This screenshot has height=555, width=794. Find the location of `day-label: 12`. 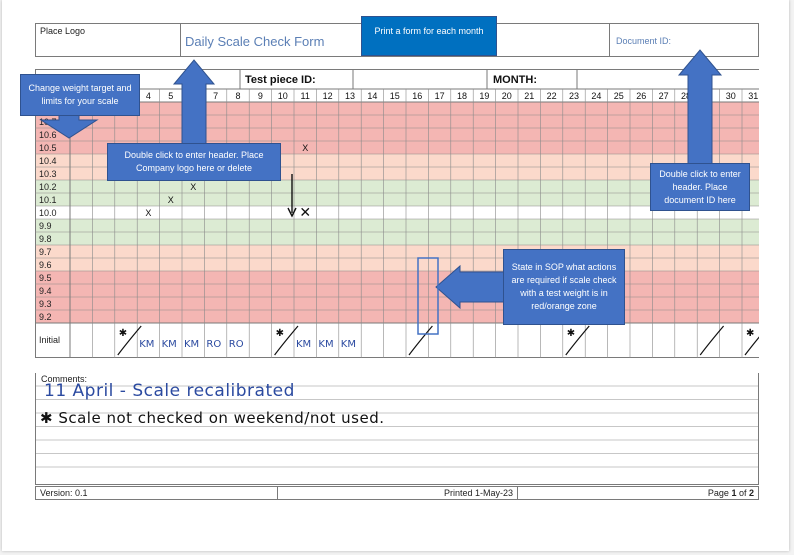

day-label: 12 is located at coordinates (328, 96).